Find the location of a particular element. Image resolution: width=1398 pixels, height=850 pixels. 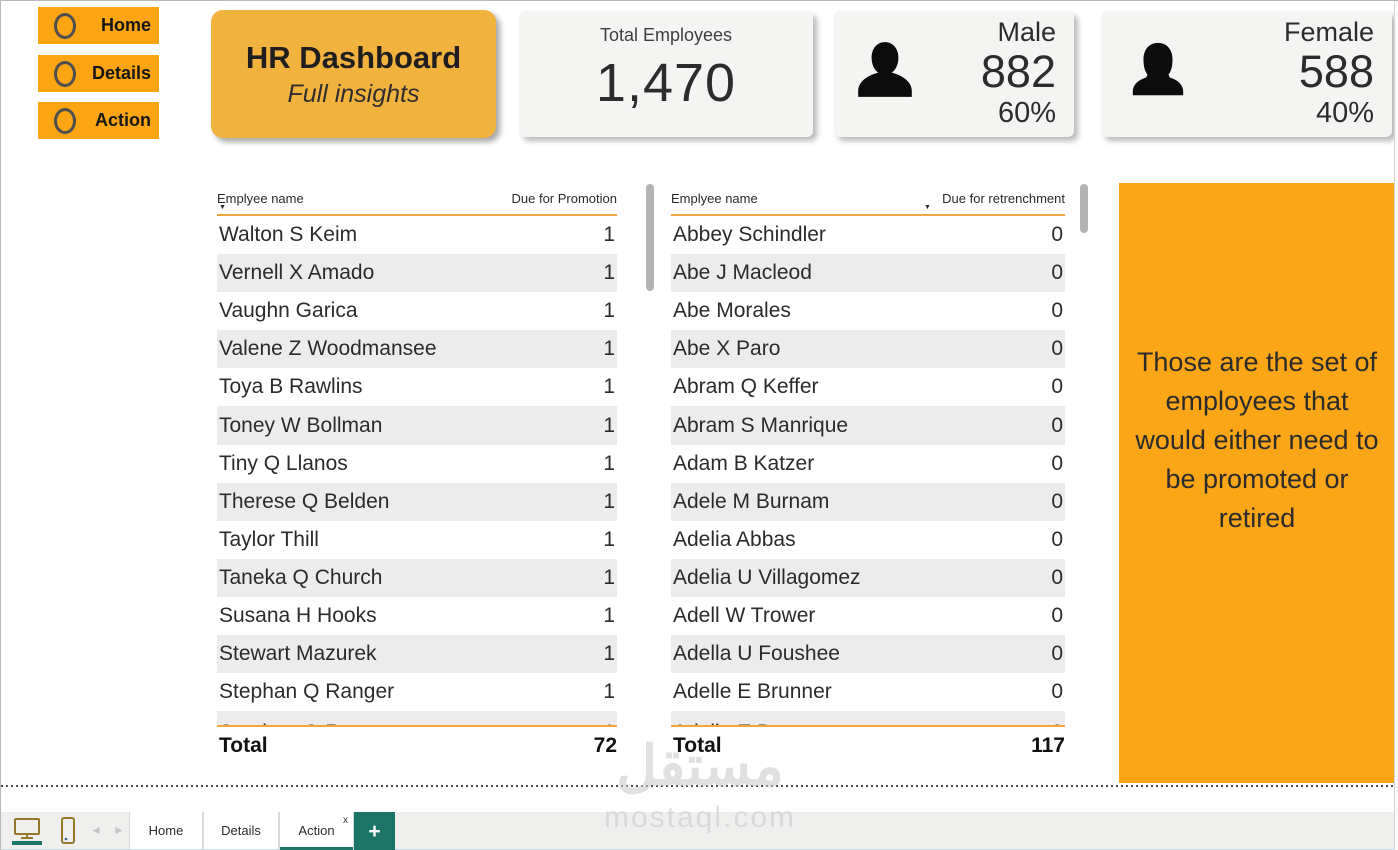

total-value: 72 is located at coordinates (605, 745).